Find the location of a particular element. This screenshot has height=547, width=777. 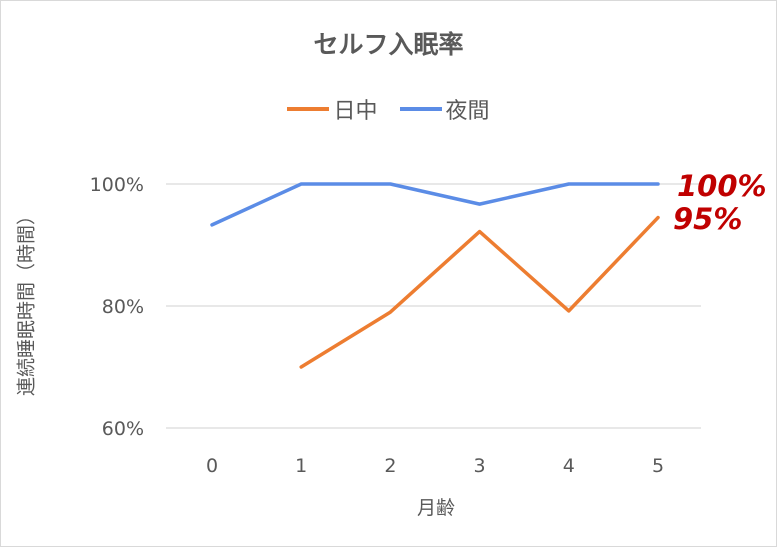

x-tick-label: 5 is located at coordinates (658, 466).